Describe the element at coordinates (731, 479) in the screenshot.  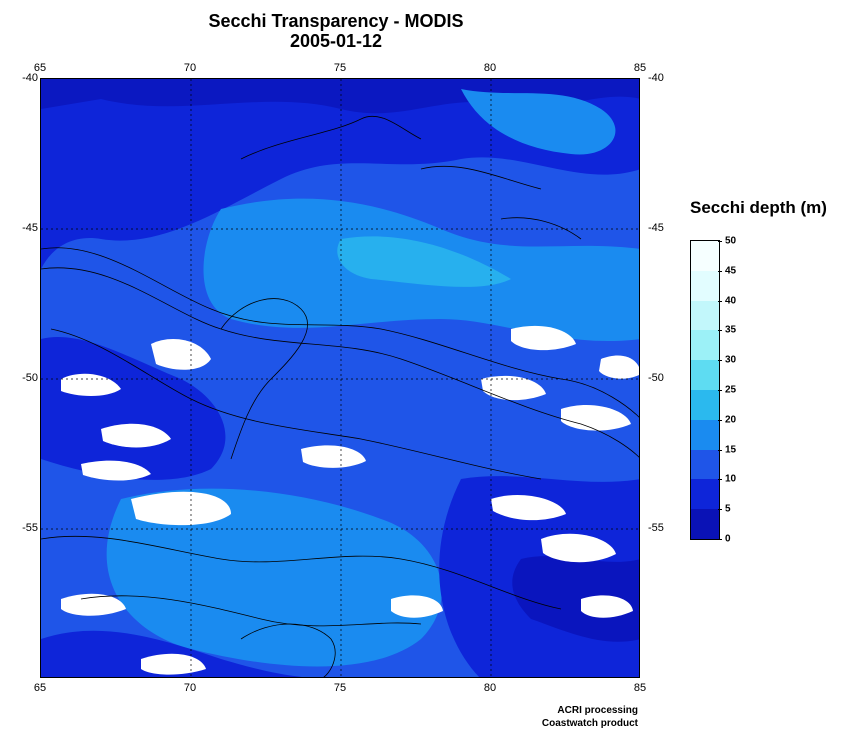
I see `colorbar-label: 10` at that location.